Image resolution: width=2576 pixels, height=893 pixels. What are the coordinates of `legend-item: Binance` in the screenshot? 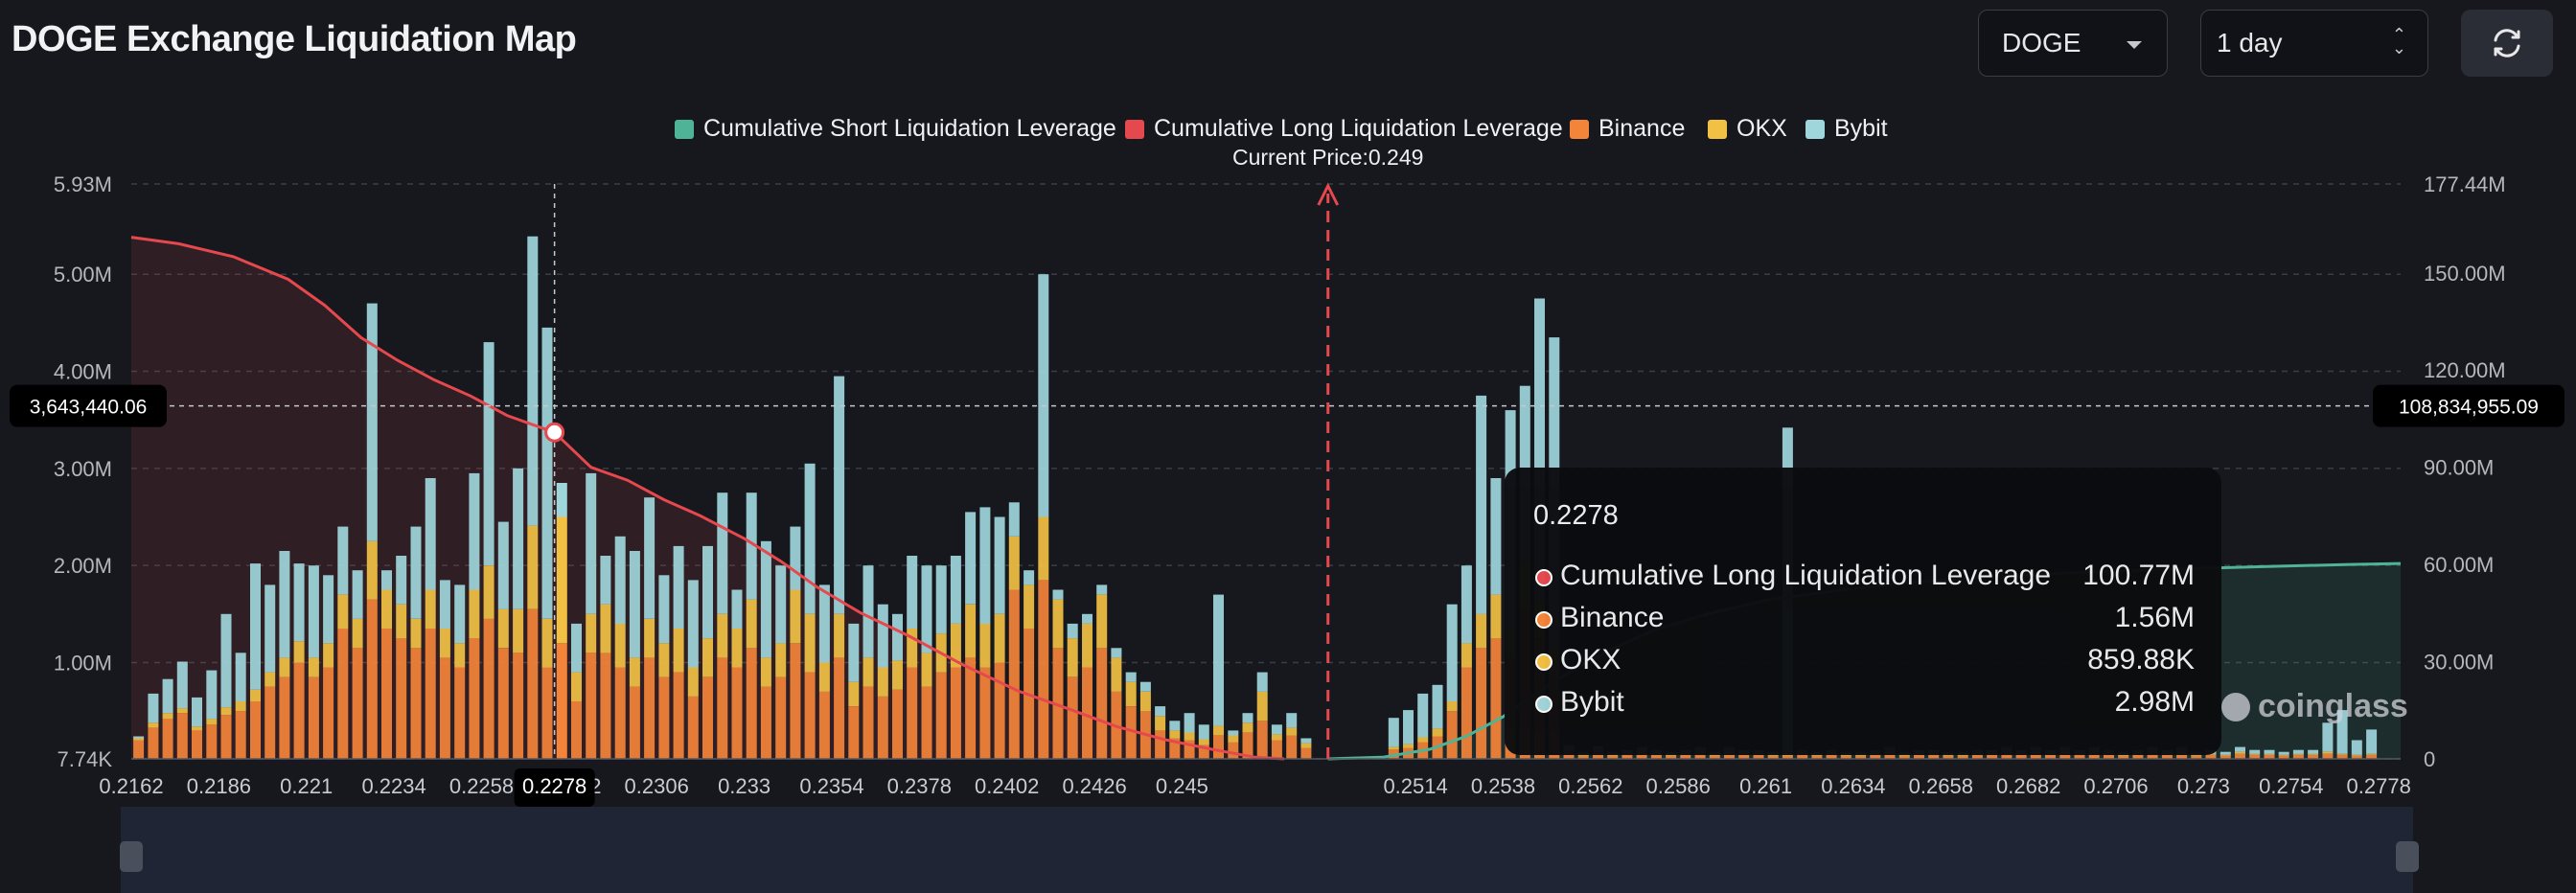 It's located at (1627, 129).